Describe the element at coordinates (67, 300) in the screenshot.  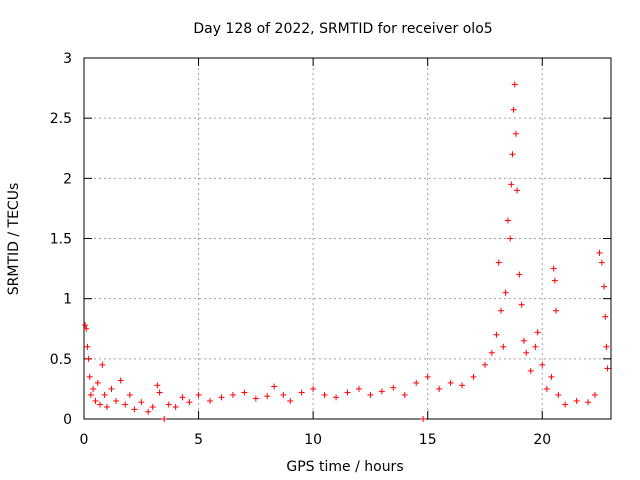
I see `y-tick-label: 1` at that location.